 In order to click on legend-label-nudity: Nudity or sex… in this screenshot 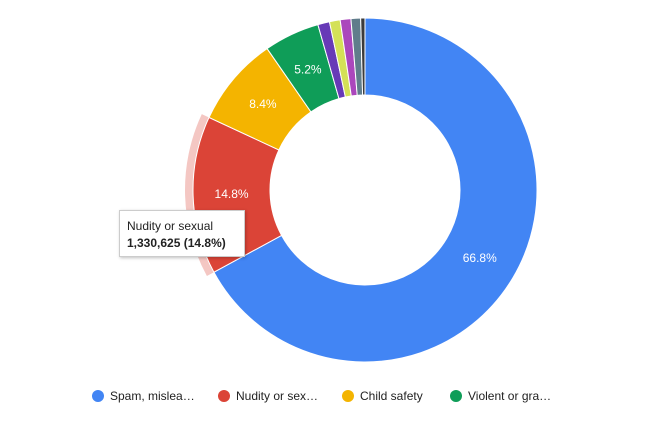, I will do `click(277, 396)`.